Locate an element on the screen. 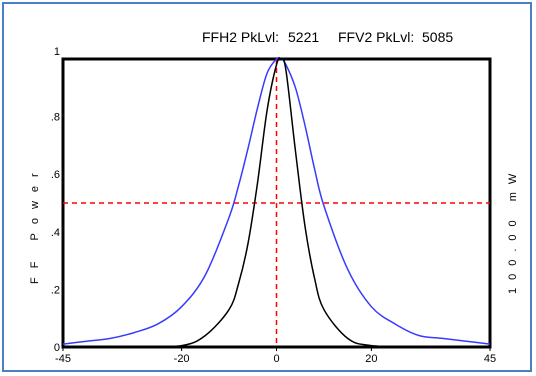 This screenshot has width=536, height=376. y-axis-label-left-text: FF Power is located at coordinates (35, 224).